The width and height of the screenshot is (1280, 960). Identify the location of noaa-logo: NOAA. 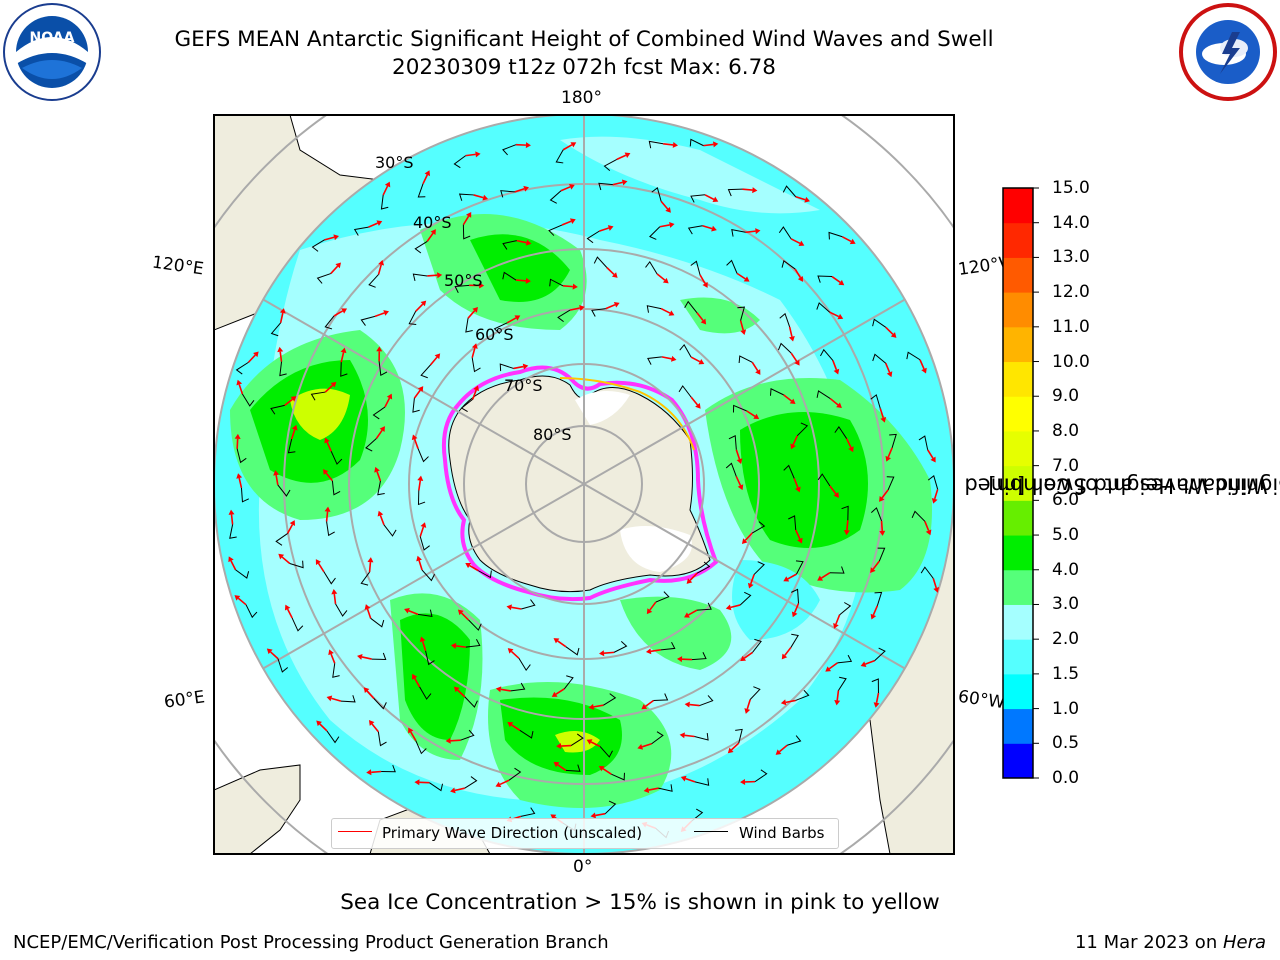
(52, 52).